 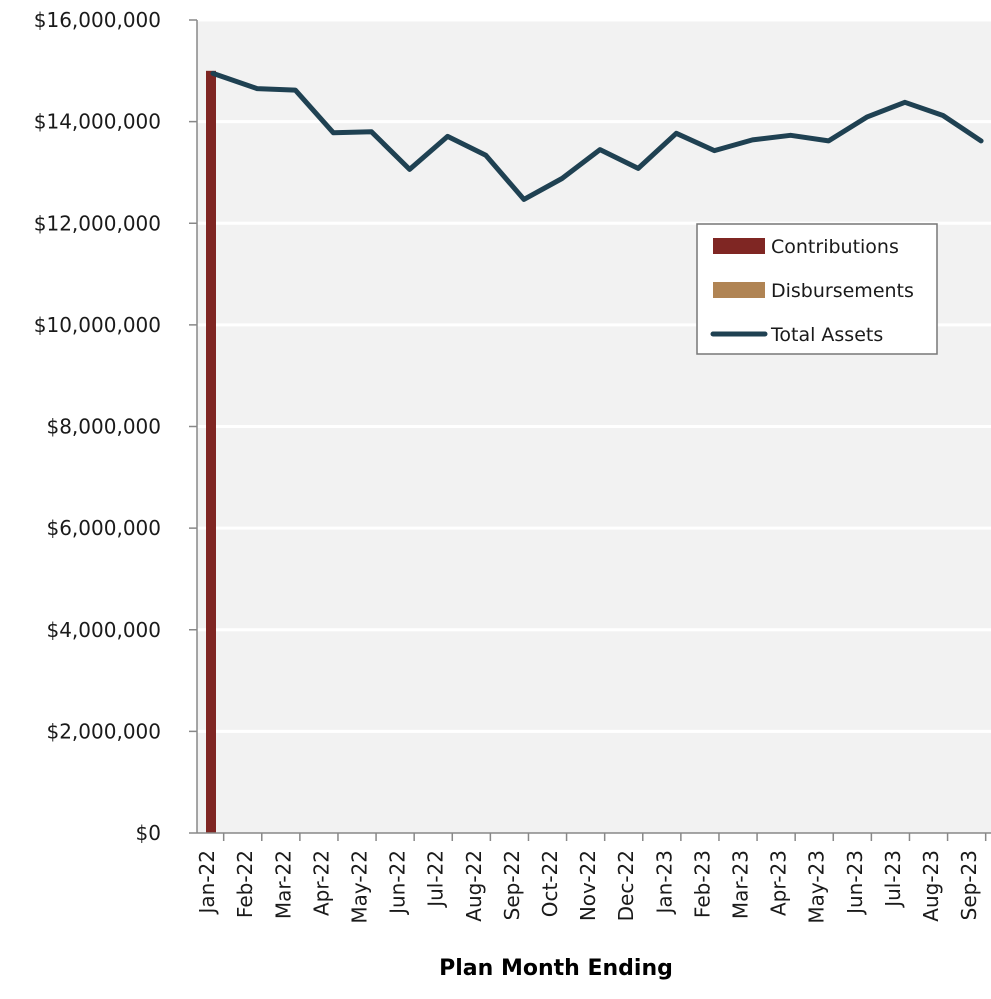 What do you see at coordinates (436, 879) in the screenshot?
I see `x-tick-label: Jul-22` at bounding box center [436, 879].